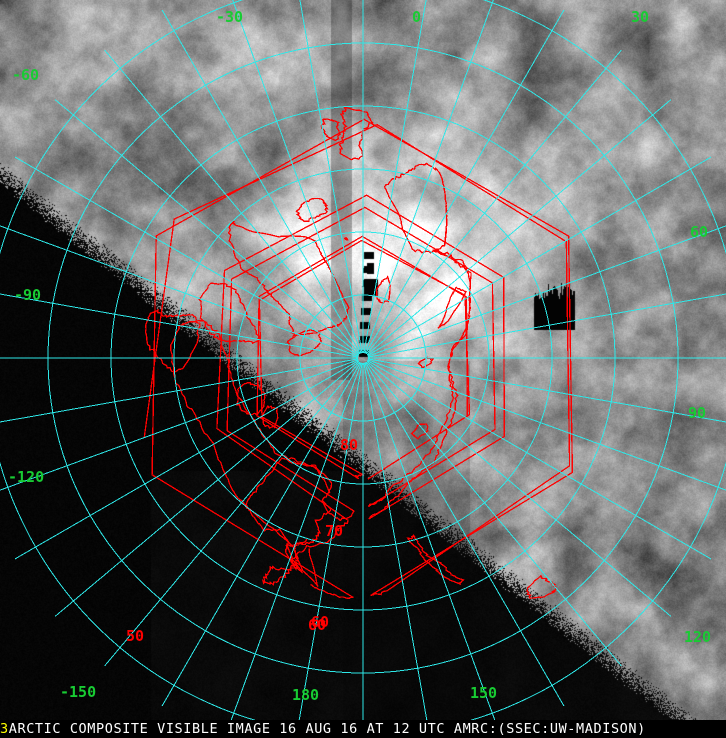 This screenshot has width=726, height=738. I want to click on longitude-label-0: 0, so click(417, 17).